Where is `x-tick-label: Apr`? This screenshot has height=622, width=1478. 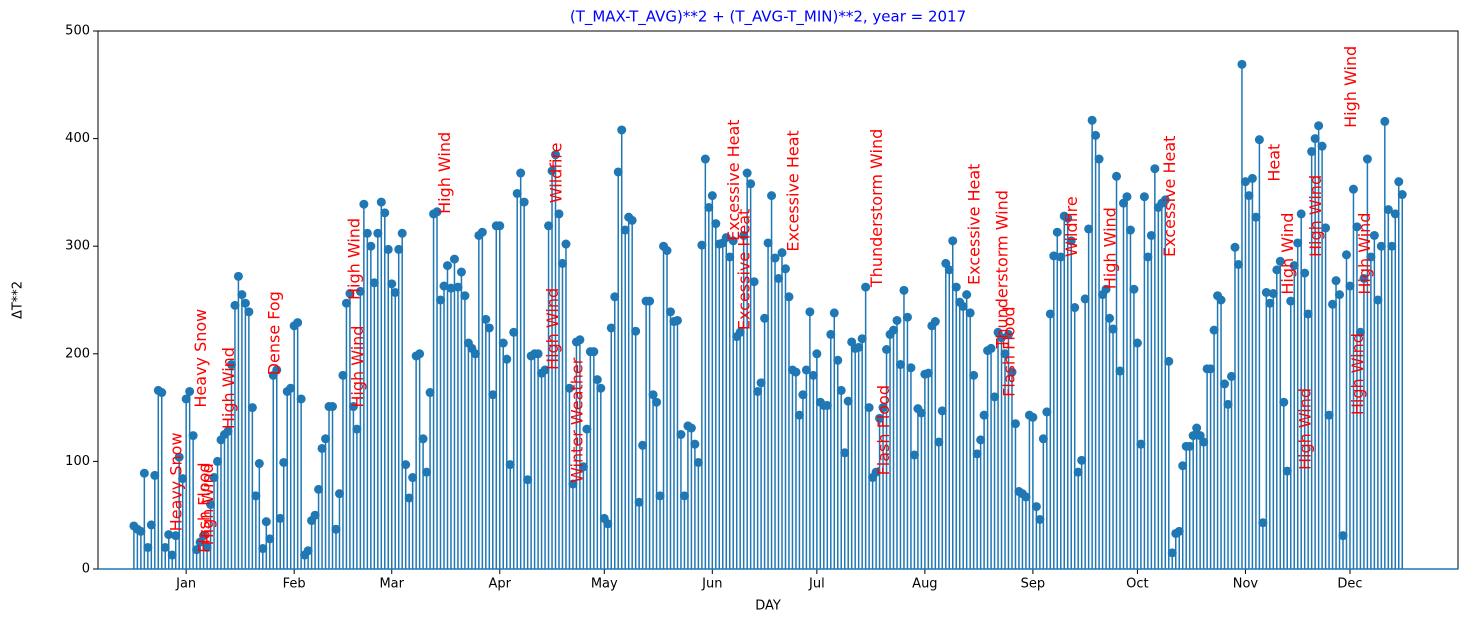
x-tick-label: Apr is located at coordinates (500, 584).